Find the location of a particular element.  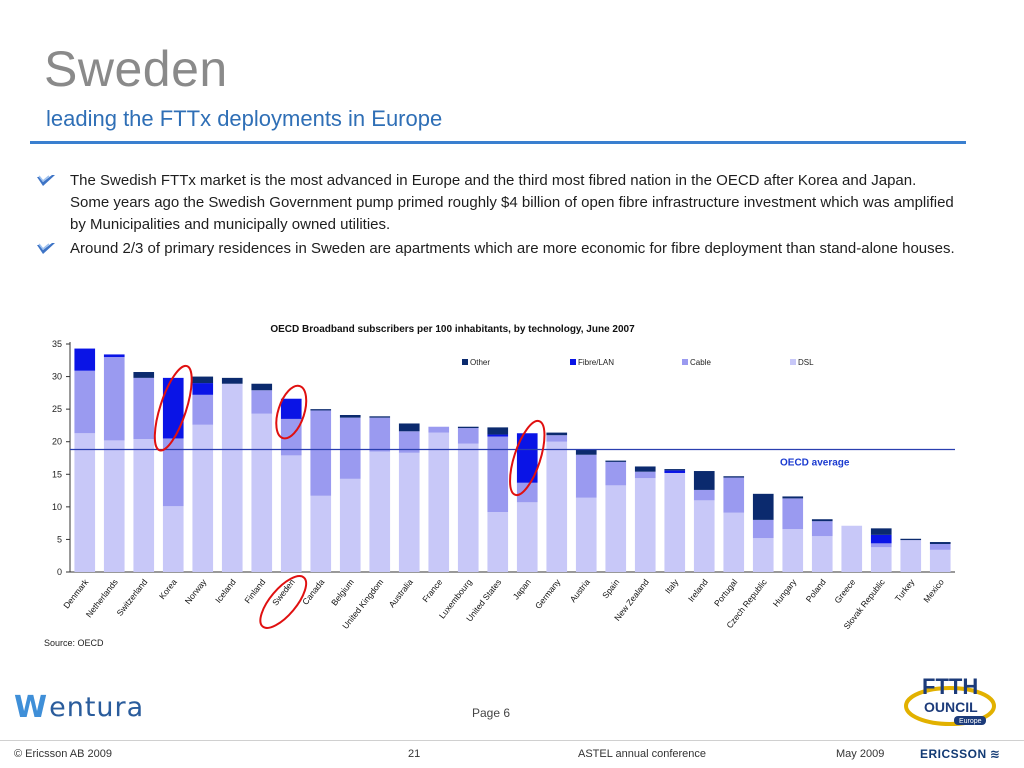

x-tick-label: Austria is located at coordinates (580, 590).